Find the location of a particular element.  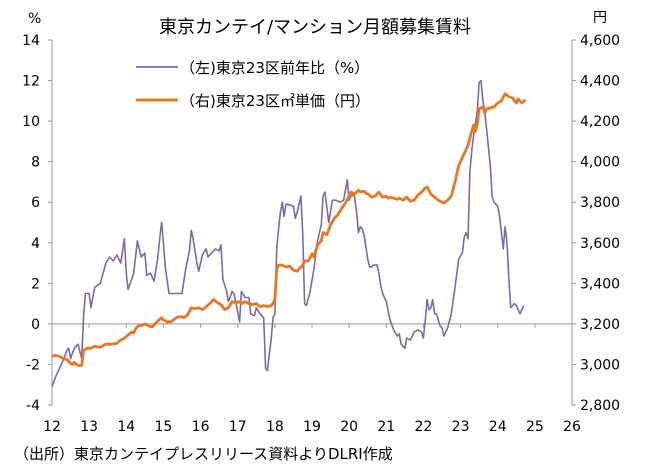

x-tick-label: 20 is located at coordinates (349, 427).